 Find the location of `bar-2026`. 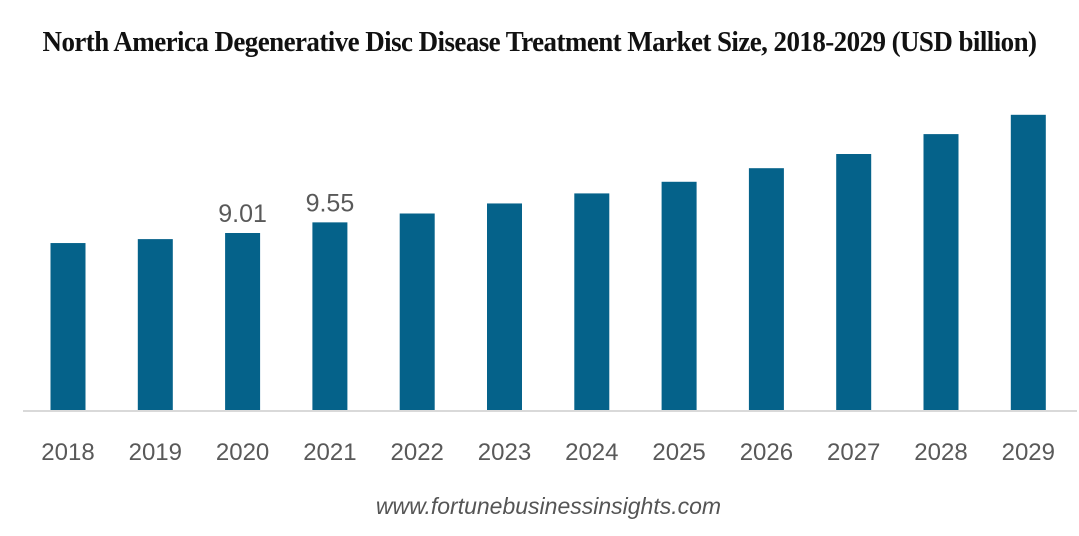

bar-2026 is located at coordinates (766, 289).